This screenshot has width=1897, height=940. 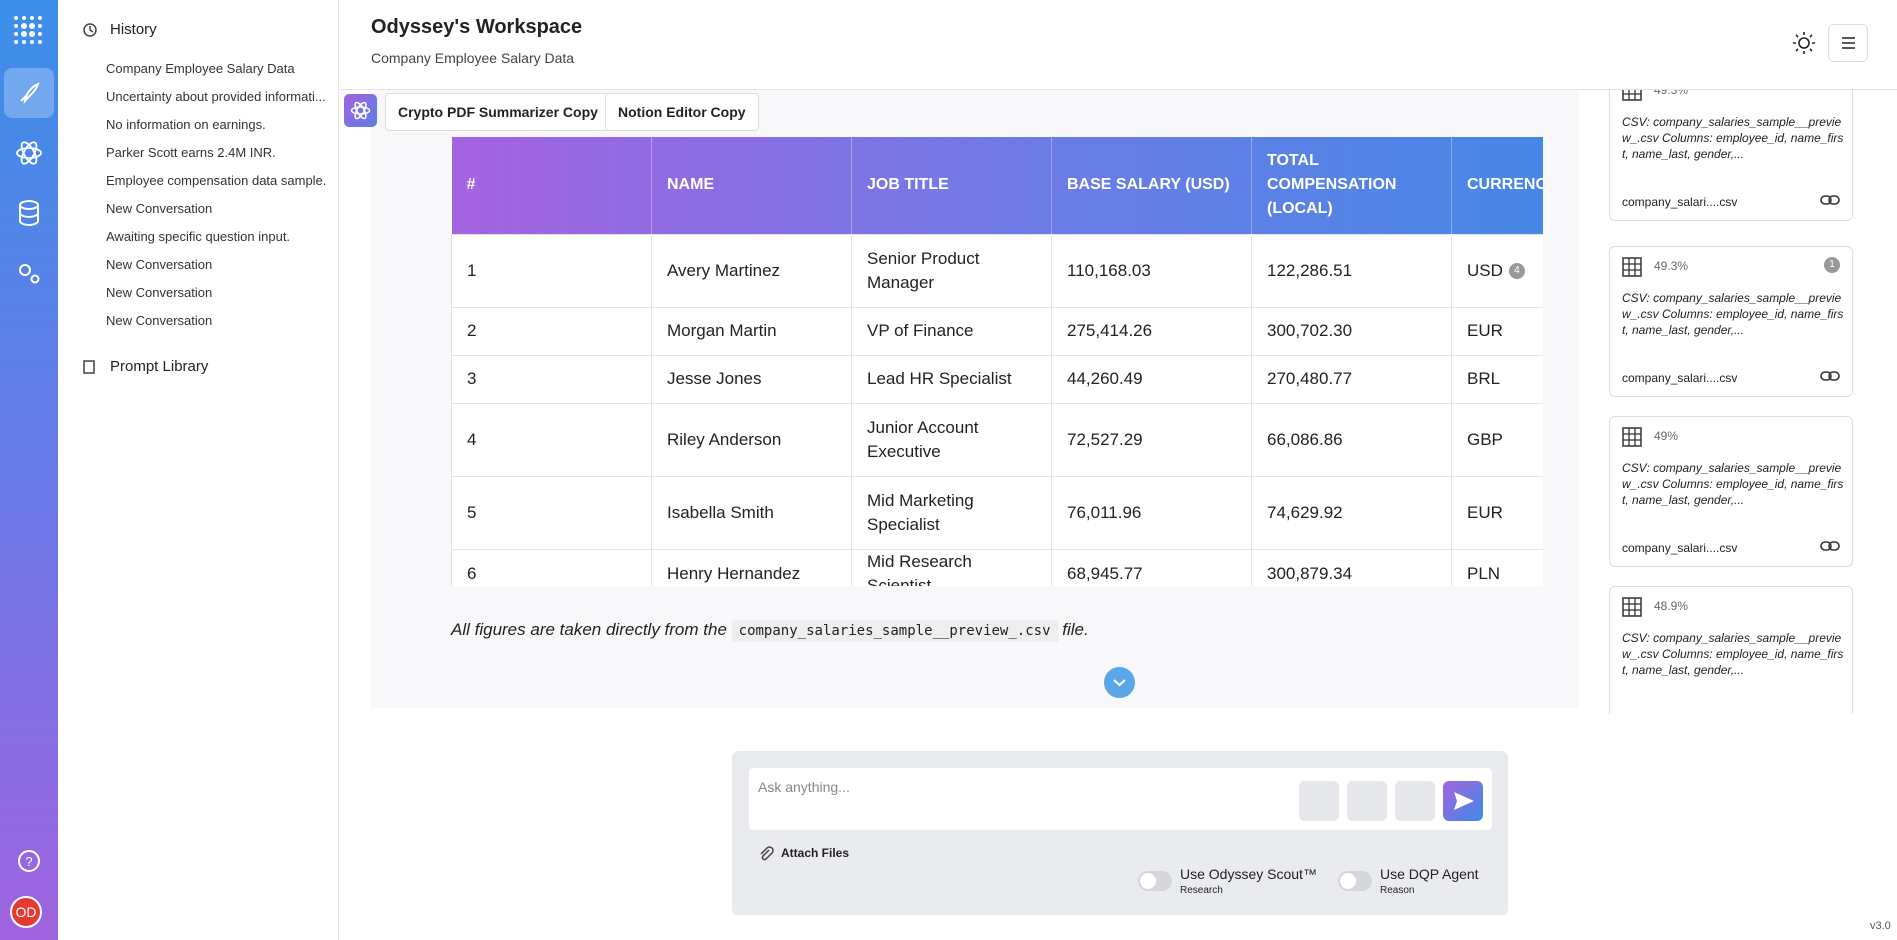 What do you see at coordinates (198, 236) in the screenshot?
I see `history-item: Awaiting specific question input.` at bounding box center [198, 236].